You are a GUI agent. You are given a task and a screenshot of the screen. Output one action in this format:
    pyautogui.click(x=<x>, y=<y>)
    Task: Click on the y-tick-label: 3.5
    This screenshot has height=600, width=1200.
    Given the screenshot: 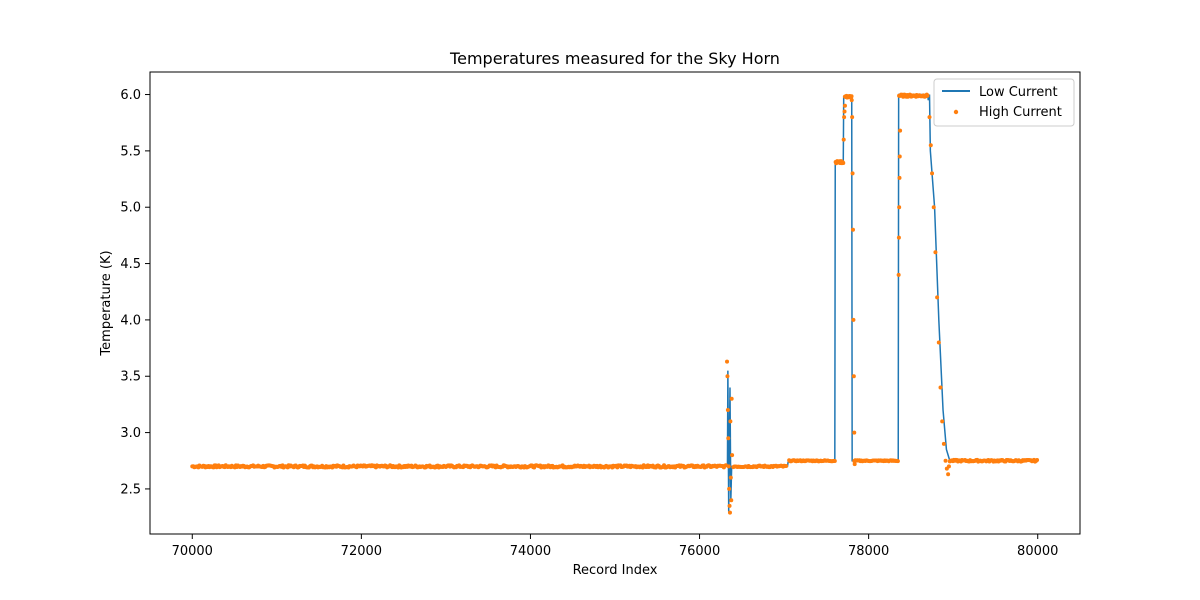 What is the action you would take?
    pyautogui.click(x=130, y=377)
    